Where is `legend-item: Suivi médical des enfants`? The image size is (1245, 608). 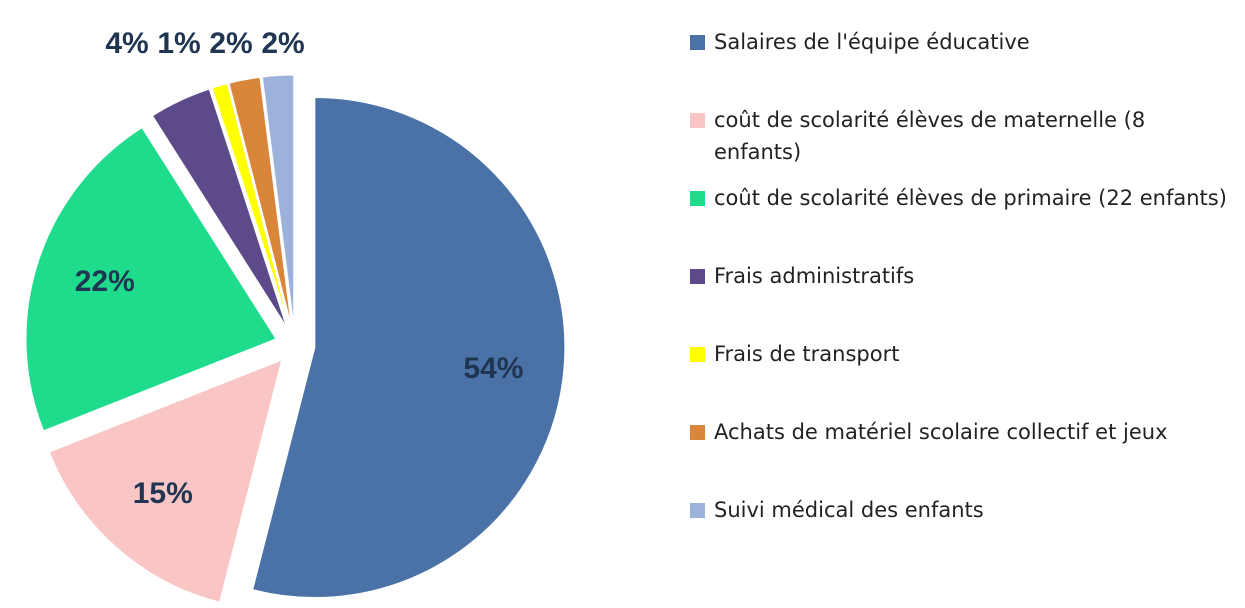 legend-item: Suivi médical des enfants is located at coordinates (960, 510).